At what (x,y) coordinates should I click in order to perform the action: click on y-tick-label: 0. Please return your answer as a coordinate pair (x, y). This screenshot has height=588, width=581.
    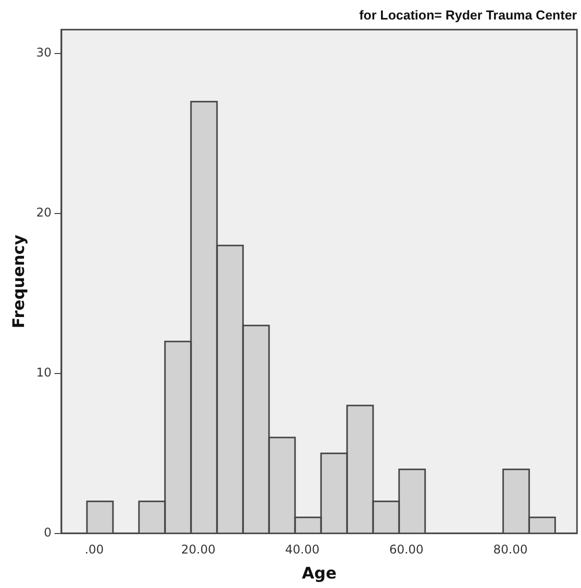
    Looking at the image, I should click on (48, 533).